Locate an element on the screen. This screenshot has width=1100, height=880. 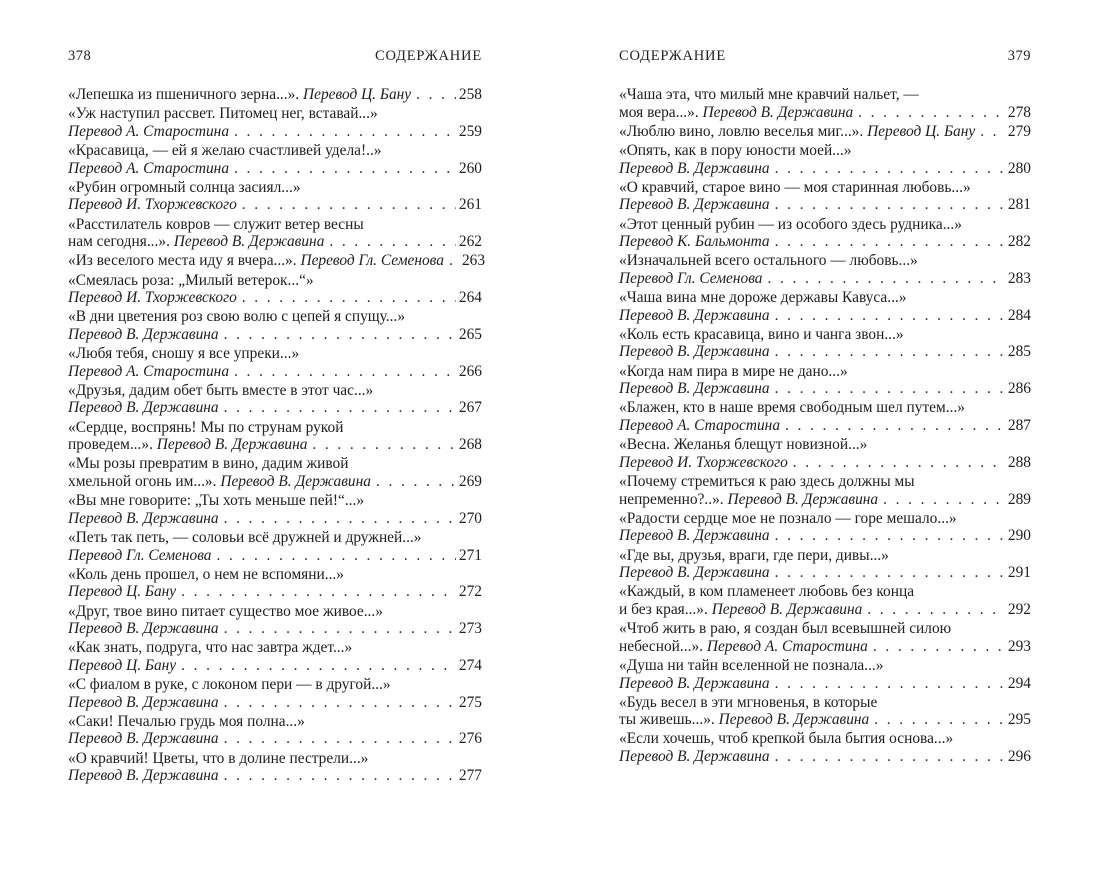
running-title-right: СОДЕРЖАНИЕ is located at coordinates (672, 56).